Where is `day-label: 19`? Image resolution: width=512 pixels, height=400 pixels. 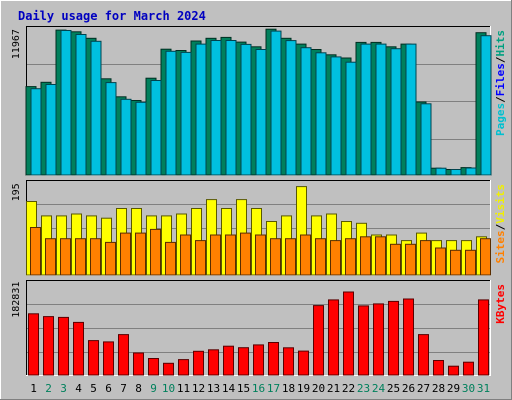
day-label: 19 is located at coordinates (303, 388).